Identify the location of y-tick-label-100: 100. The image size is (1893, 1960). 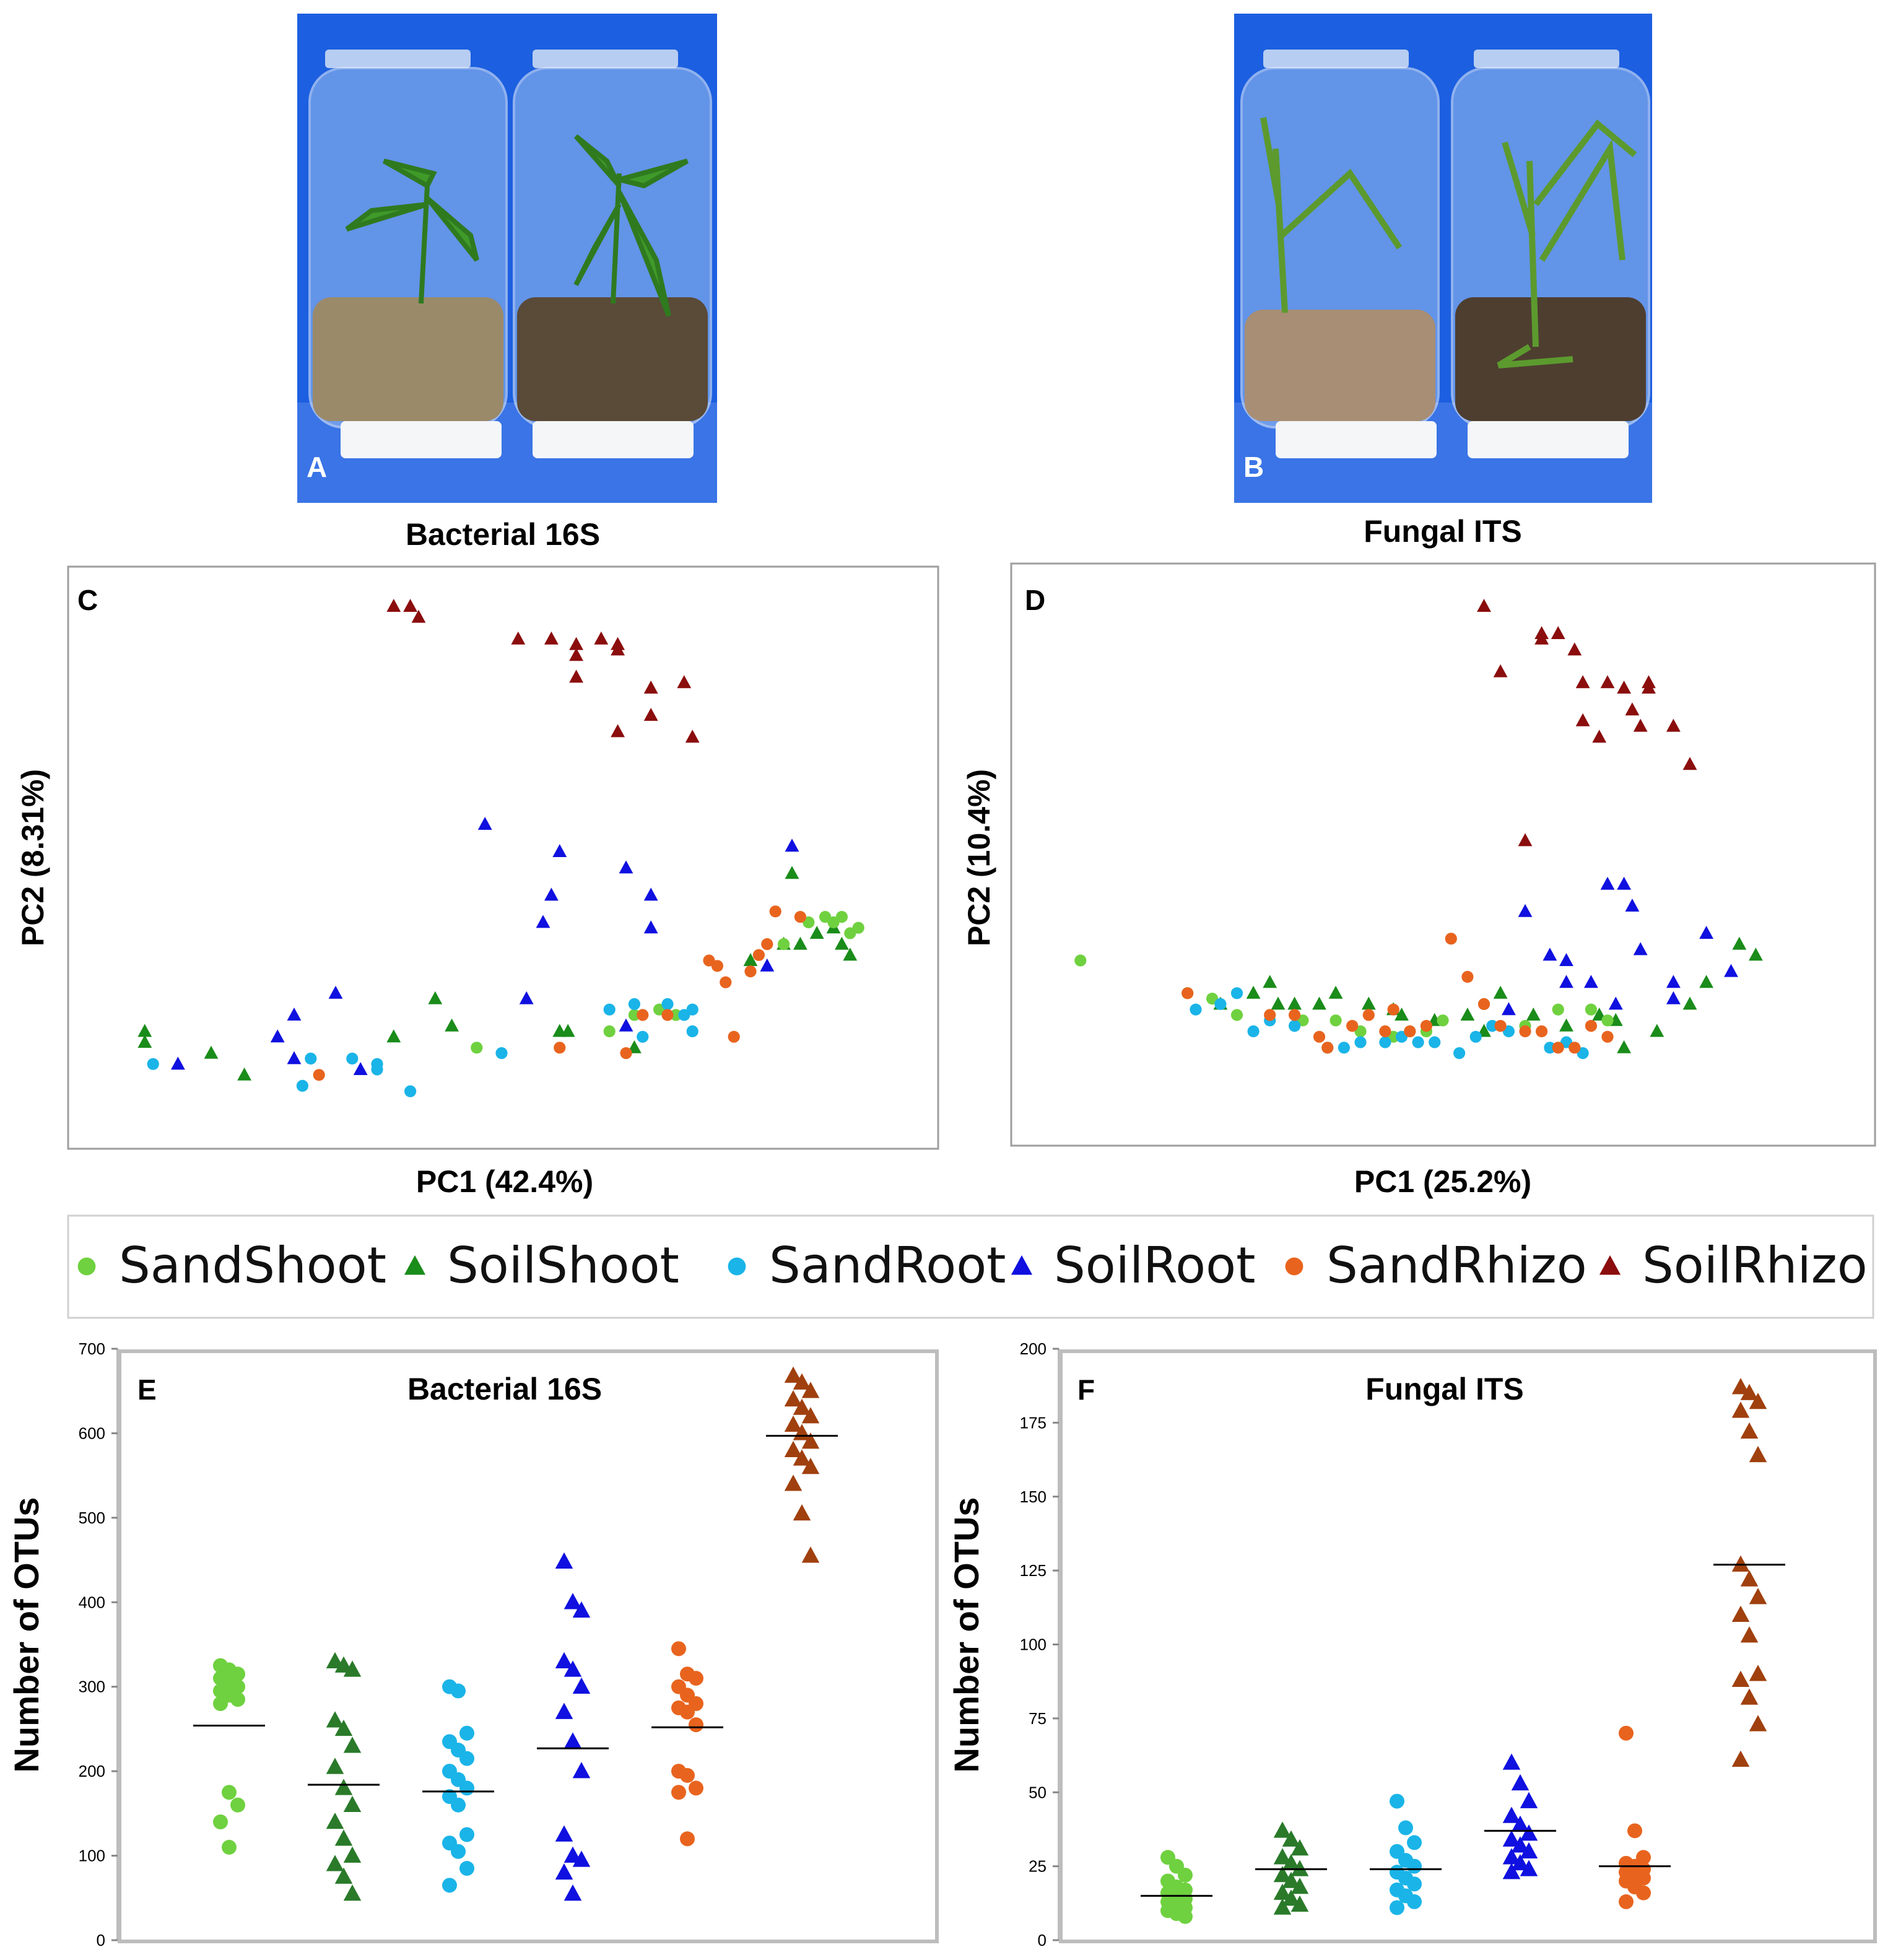
(1033, 1645).